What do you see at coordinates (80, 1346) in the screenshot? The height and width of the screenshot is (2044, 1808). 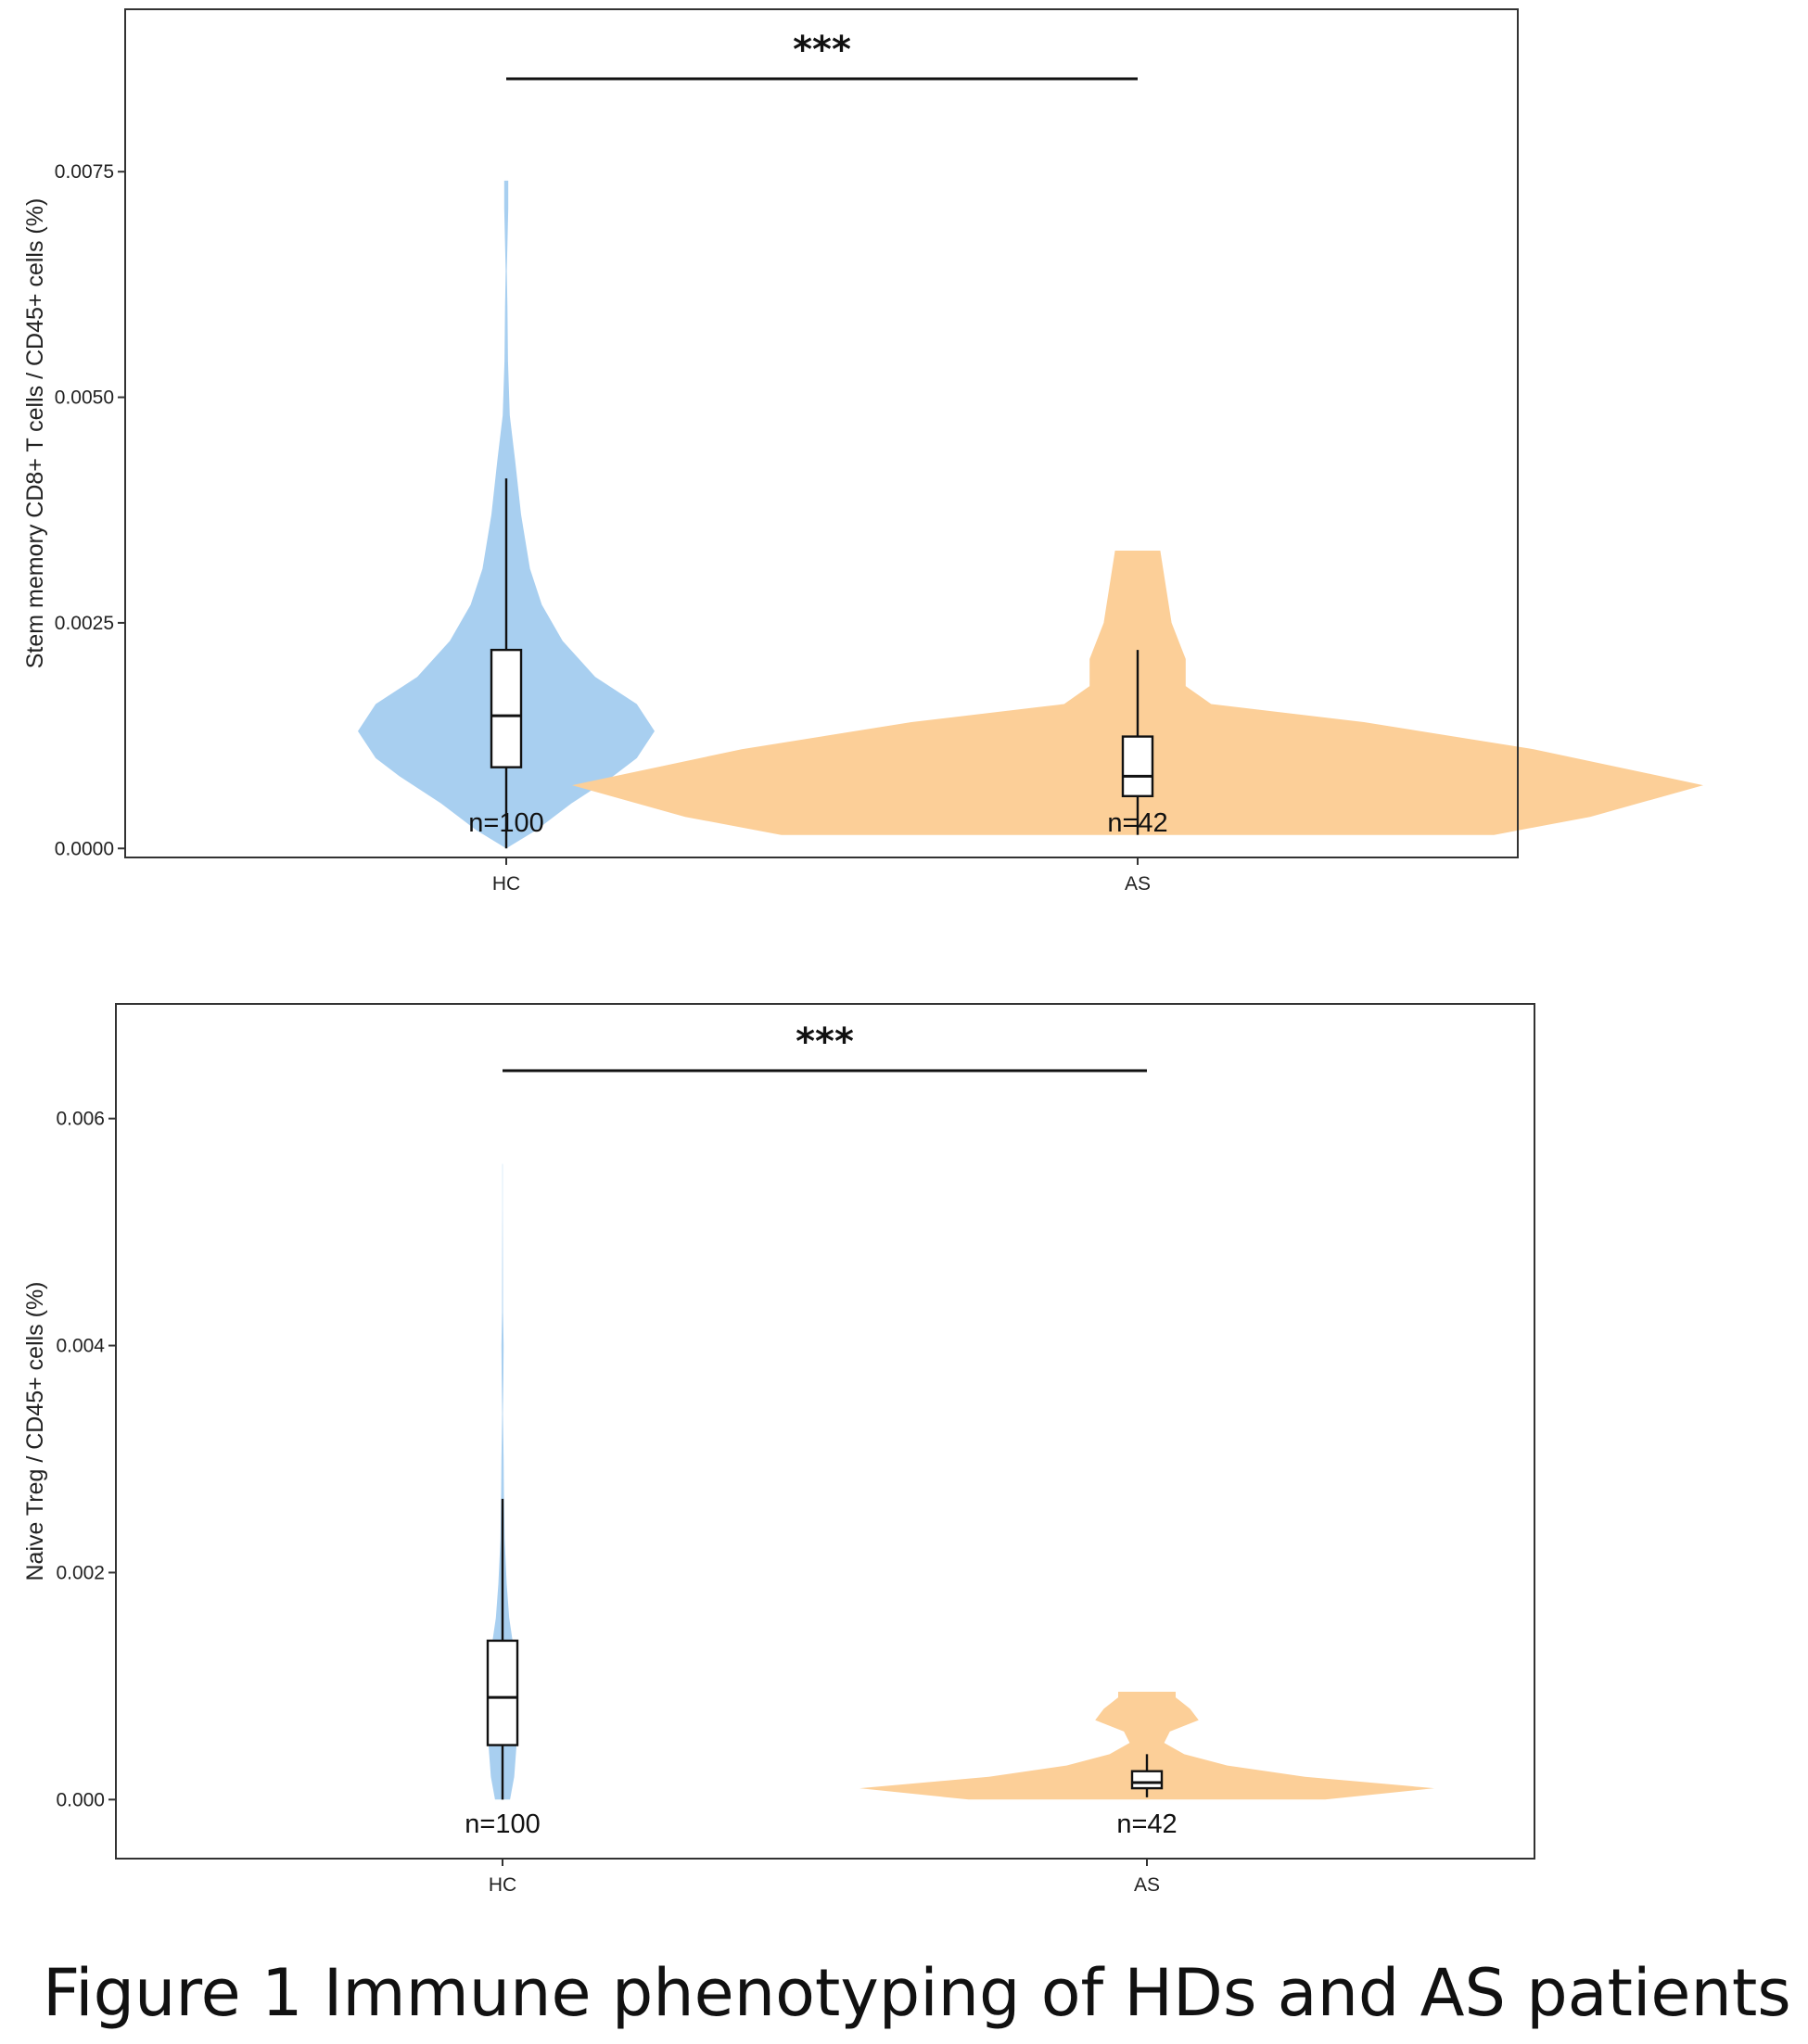 I see `y-tick-label: 0.004` at bounding box center [80, 1346].